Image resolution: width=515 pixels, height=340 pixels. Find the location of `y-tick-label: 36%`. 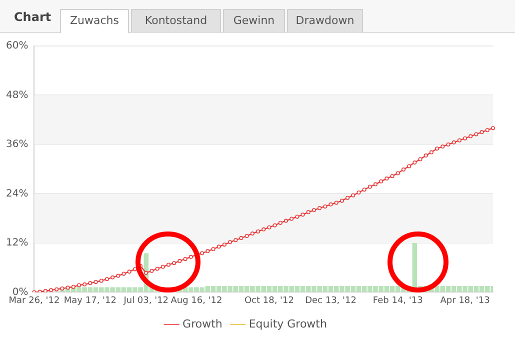

y-tick-label: 36% is located at coordinates (17, 144).